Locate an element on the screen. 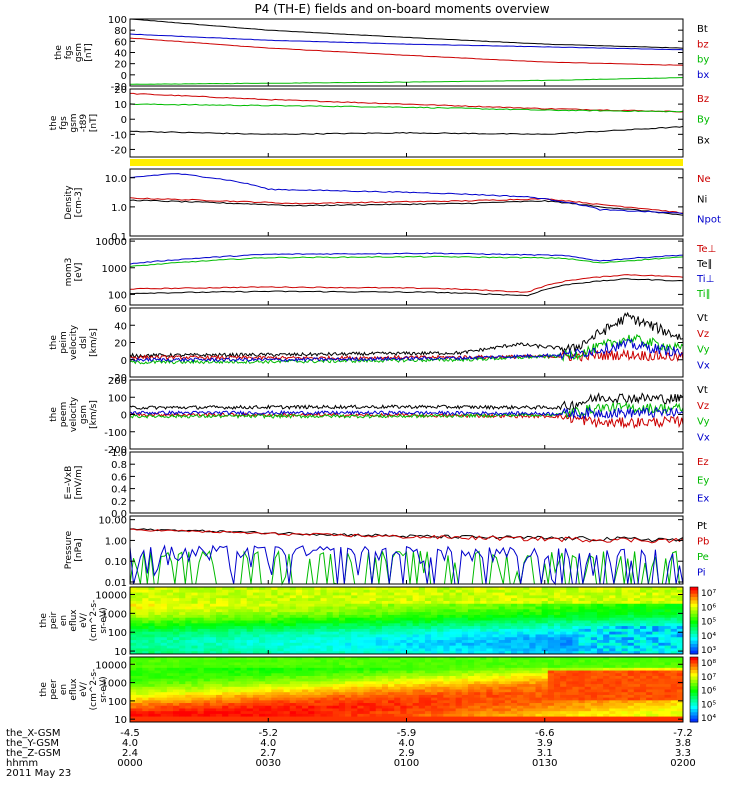  colorbar-segment is located at coordinates (694, 681).